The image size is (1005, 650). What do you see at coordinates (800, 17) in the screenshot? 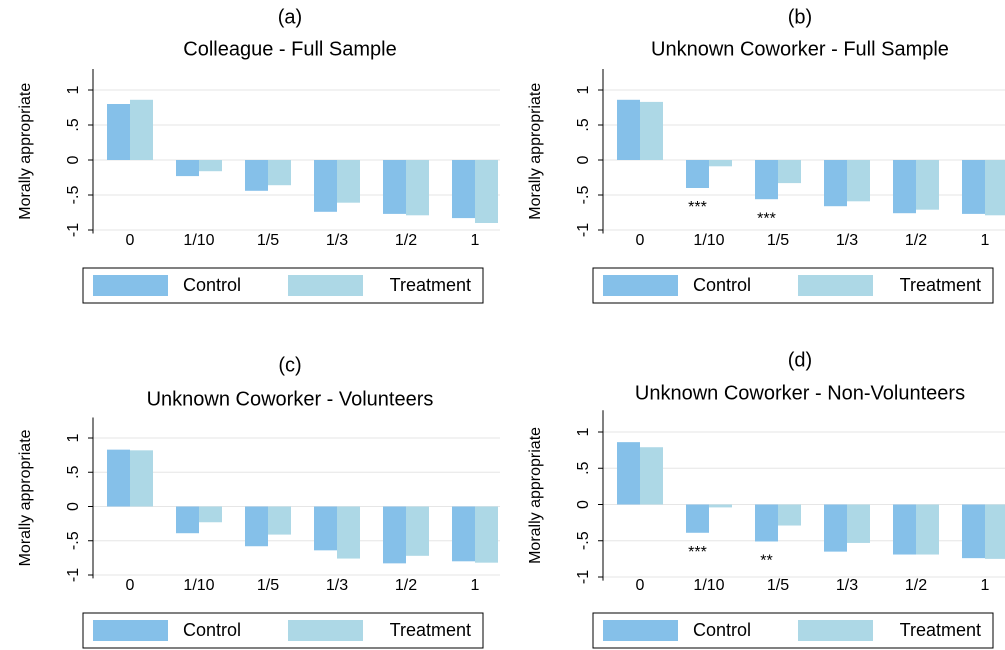
I see `panel-label: (b)` at bounding box center [800, 17].